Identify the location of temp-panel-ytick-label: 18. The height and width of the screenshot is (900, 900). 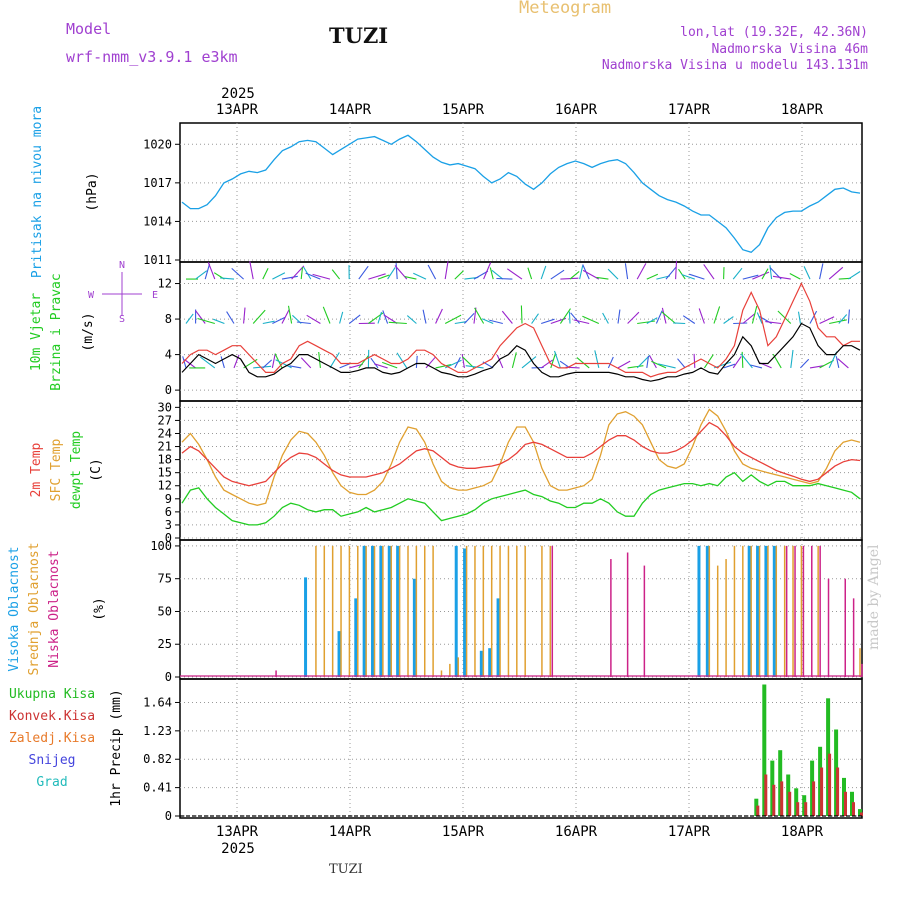
(165, 460).